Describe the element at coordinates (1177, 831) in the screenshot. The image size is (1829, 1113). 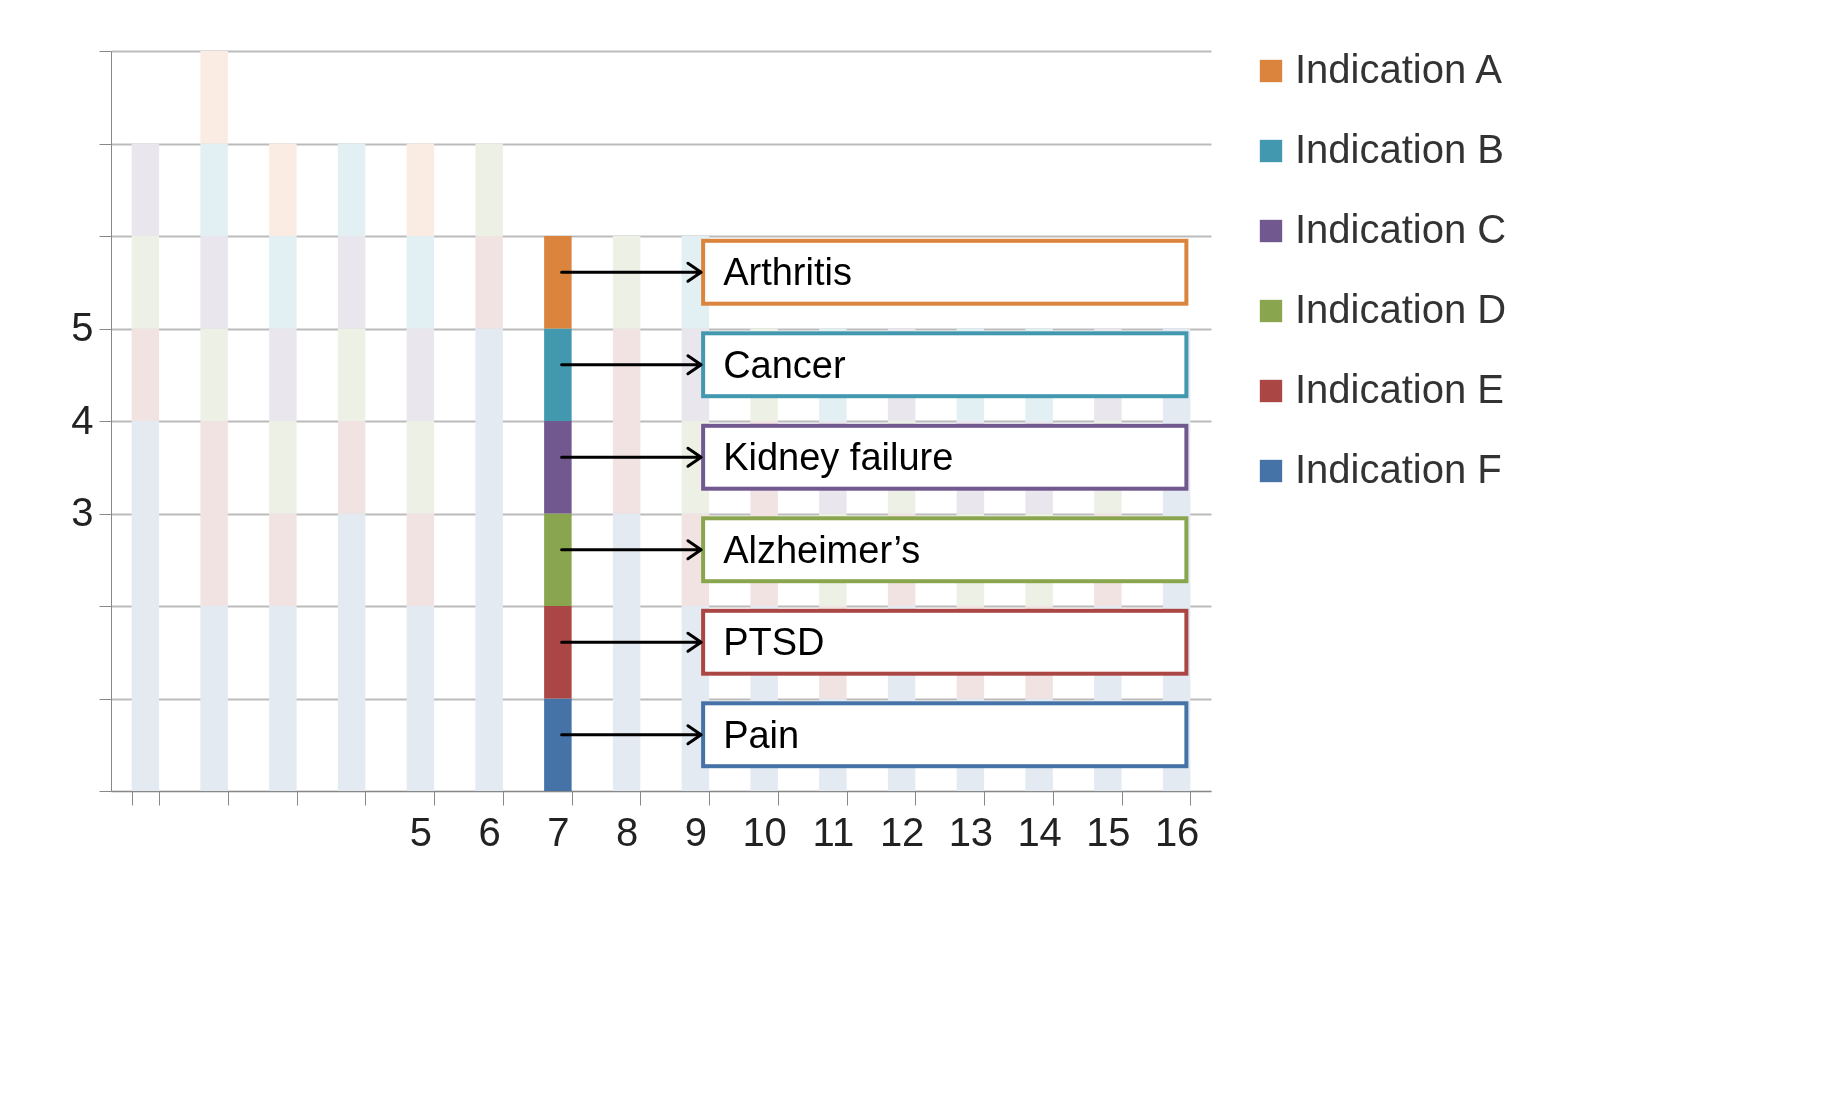
I see `x-tick-label: 16` at that location.